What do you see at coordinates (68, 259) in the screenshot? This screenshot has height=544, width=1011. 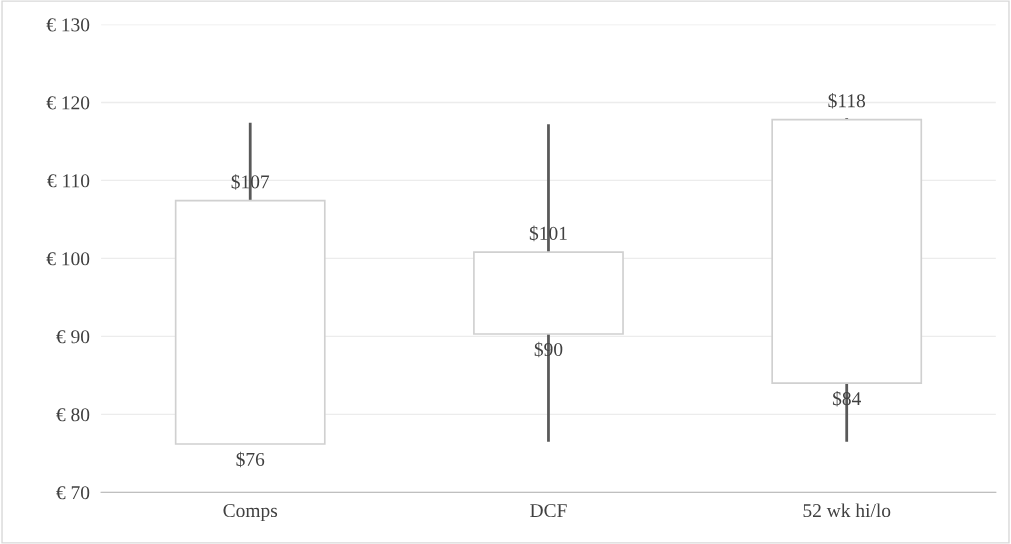 I see `y-tick-label: € 100` at bounding box center [68, 259].